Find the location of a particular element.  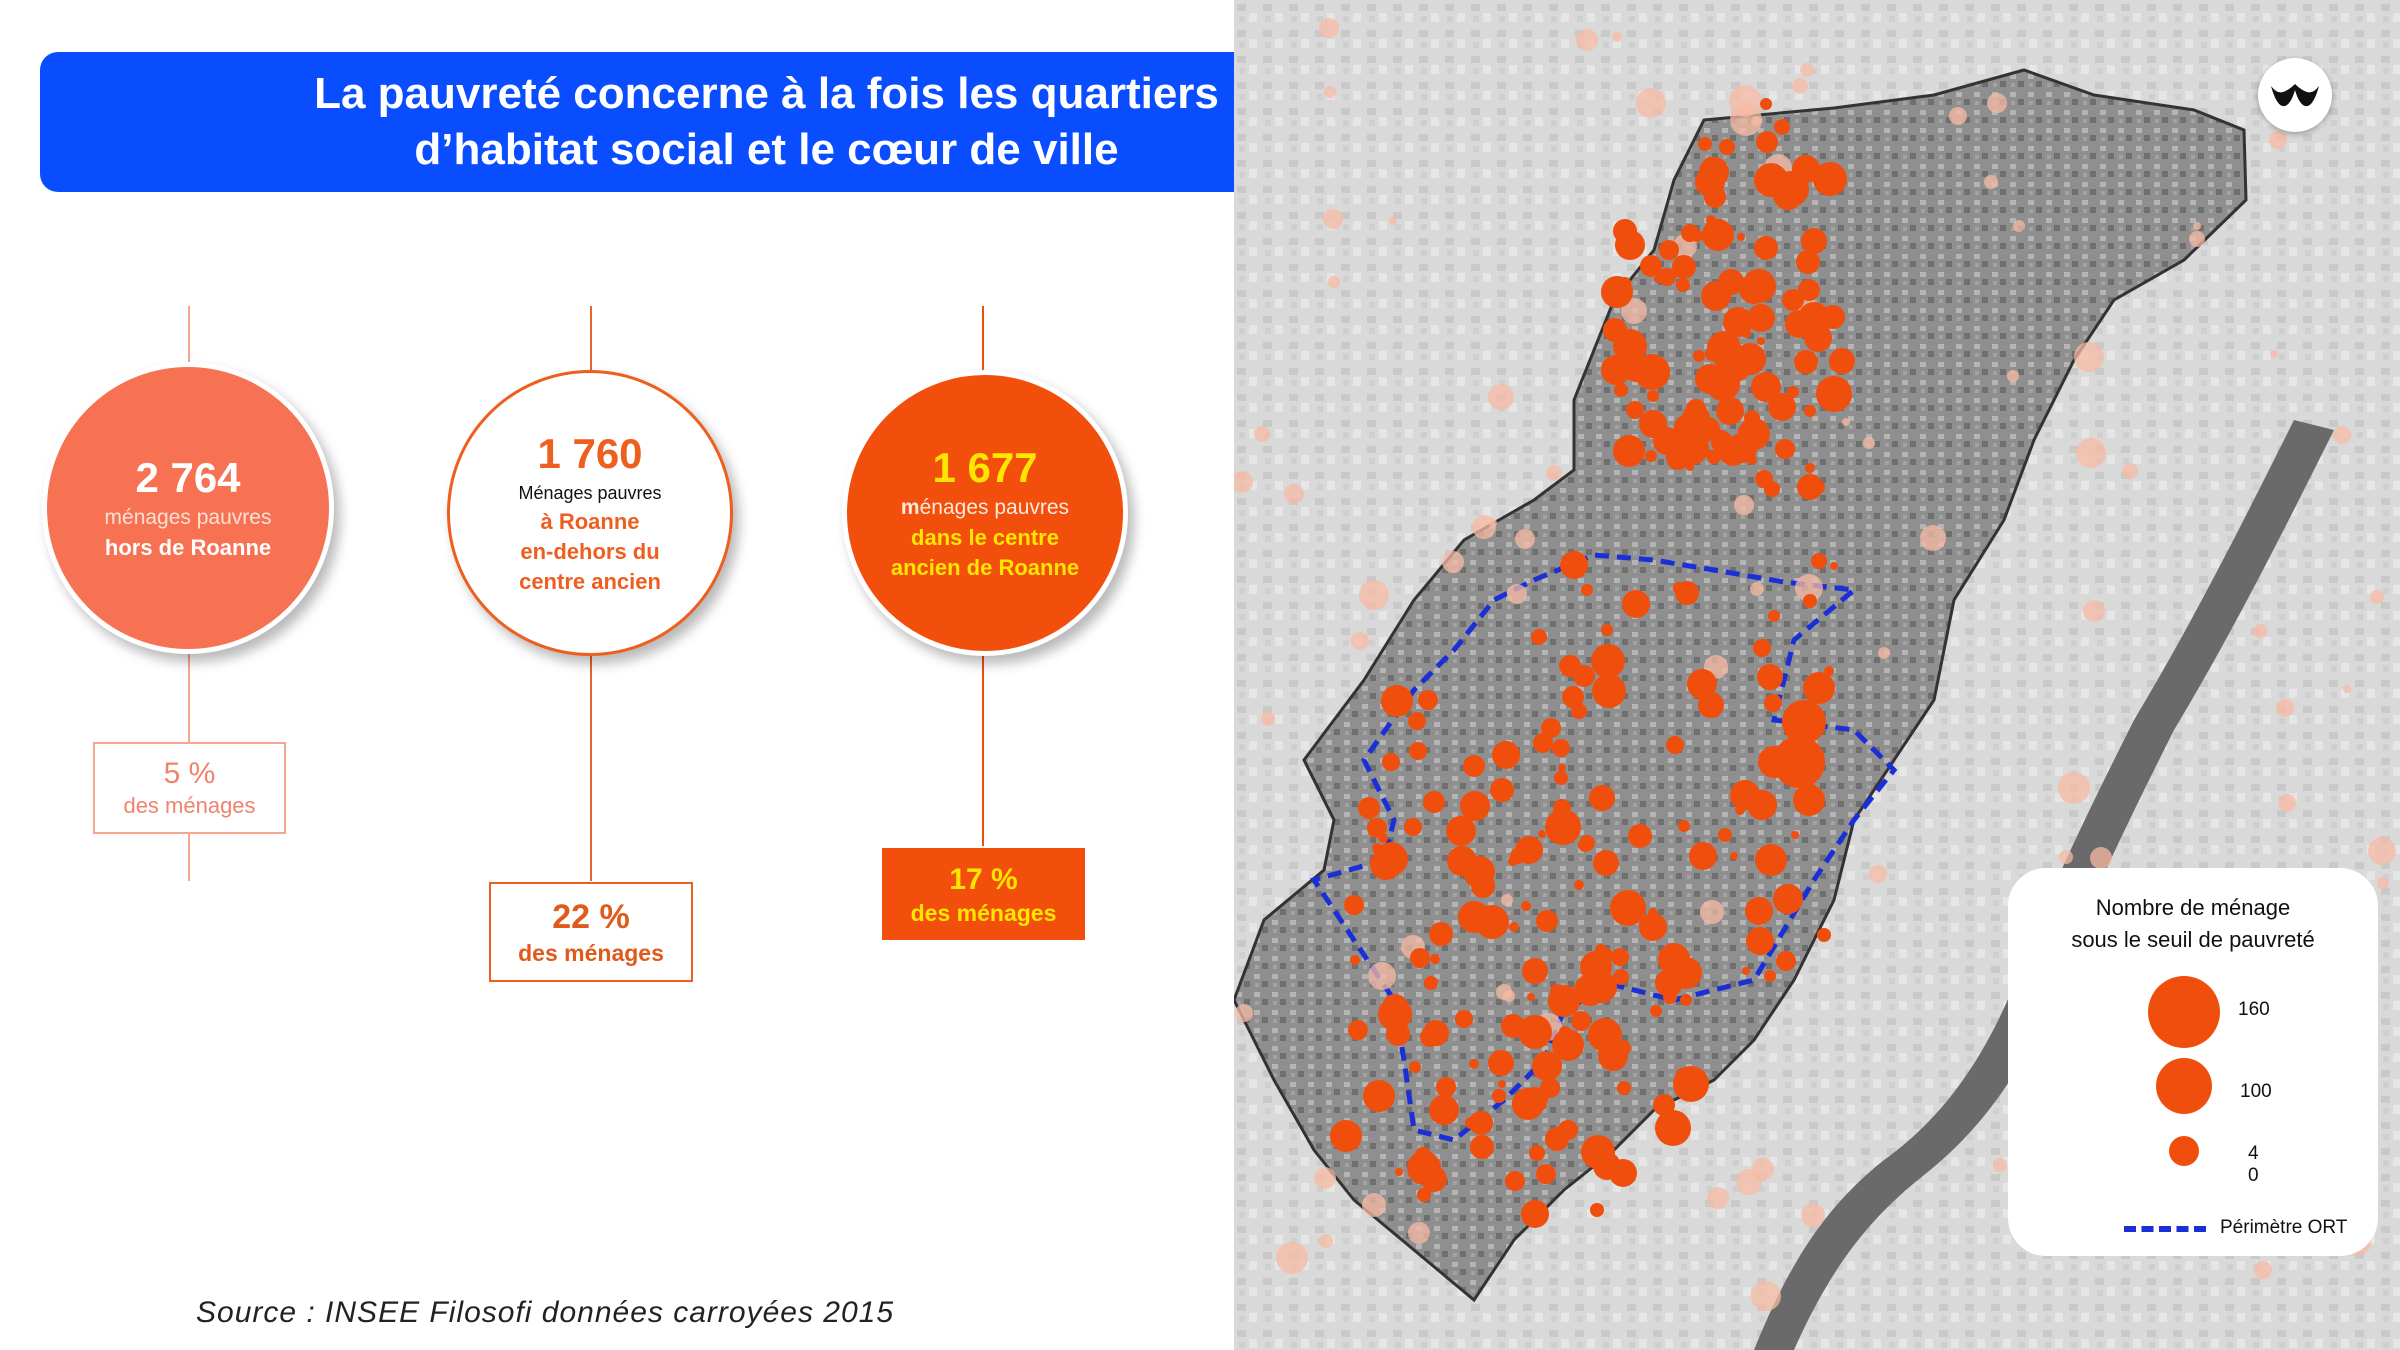

stat1-circle: 2 764 ménages pauvres hors de Roanne is located at coordinates (188, 508).